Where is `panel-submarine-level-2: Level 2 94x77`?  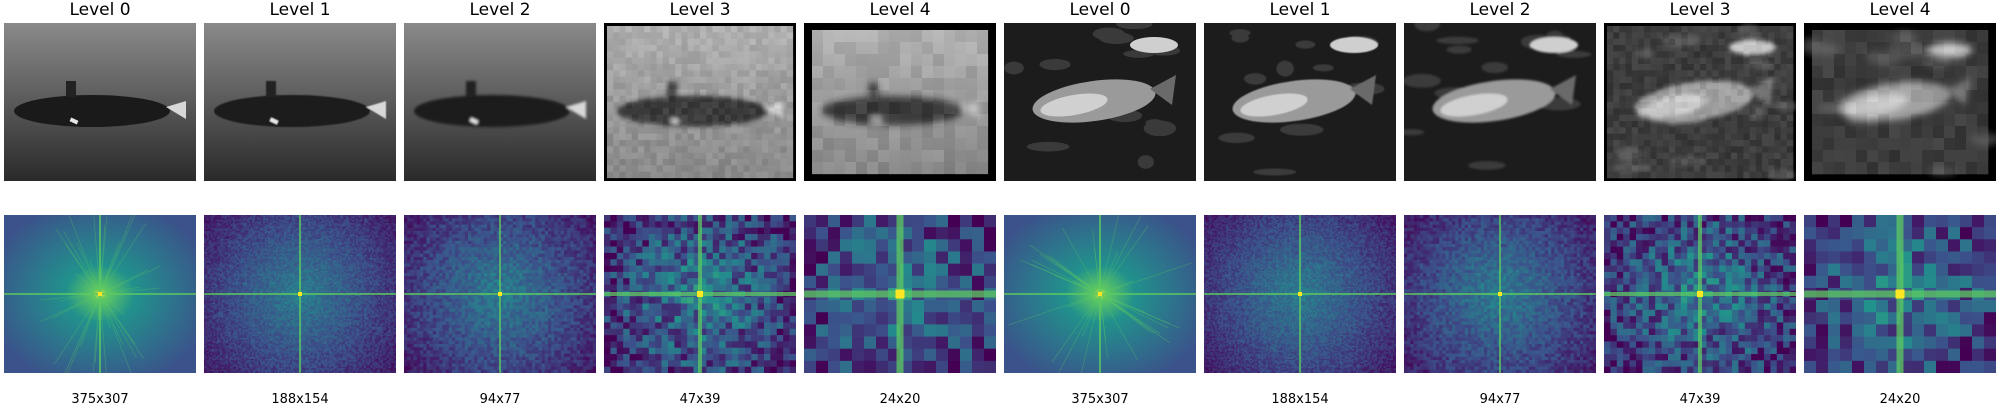 panel-submarine-level-2: Level 2 94x77 is located at coordinates (500, 204).